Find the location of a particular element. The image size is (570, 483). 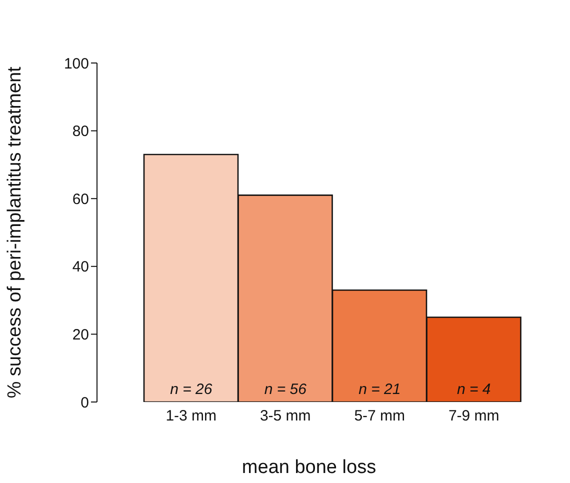

x-axis-title: mean bone loss is located at coordinates (309, 467).